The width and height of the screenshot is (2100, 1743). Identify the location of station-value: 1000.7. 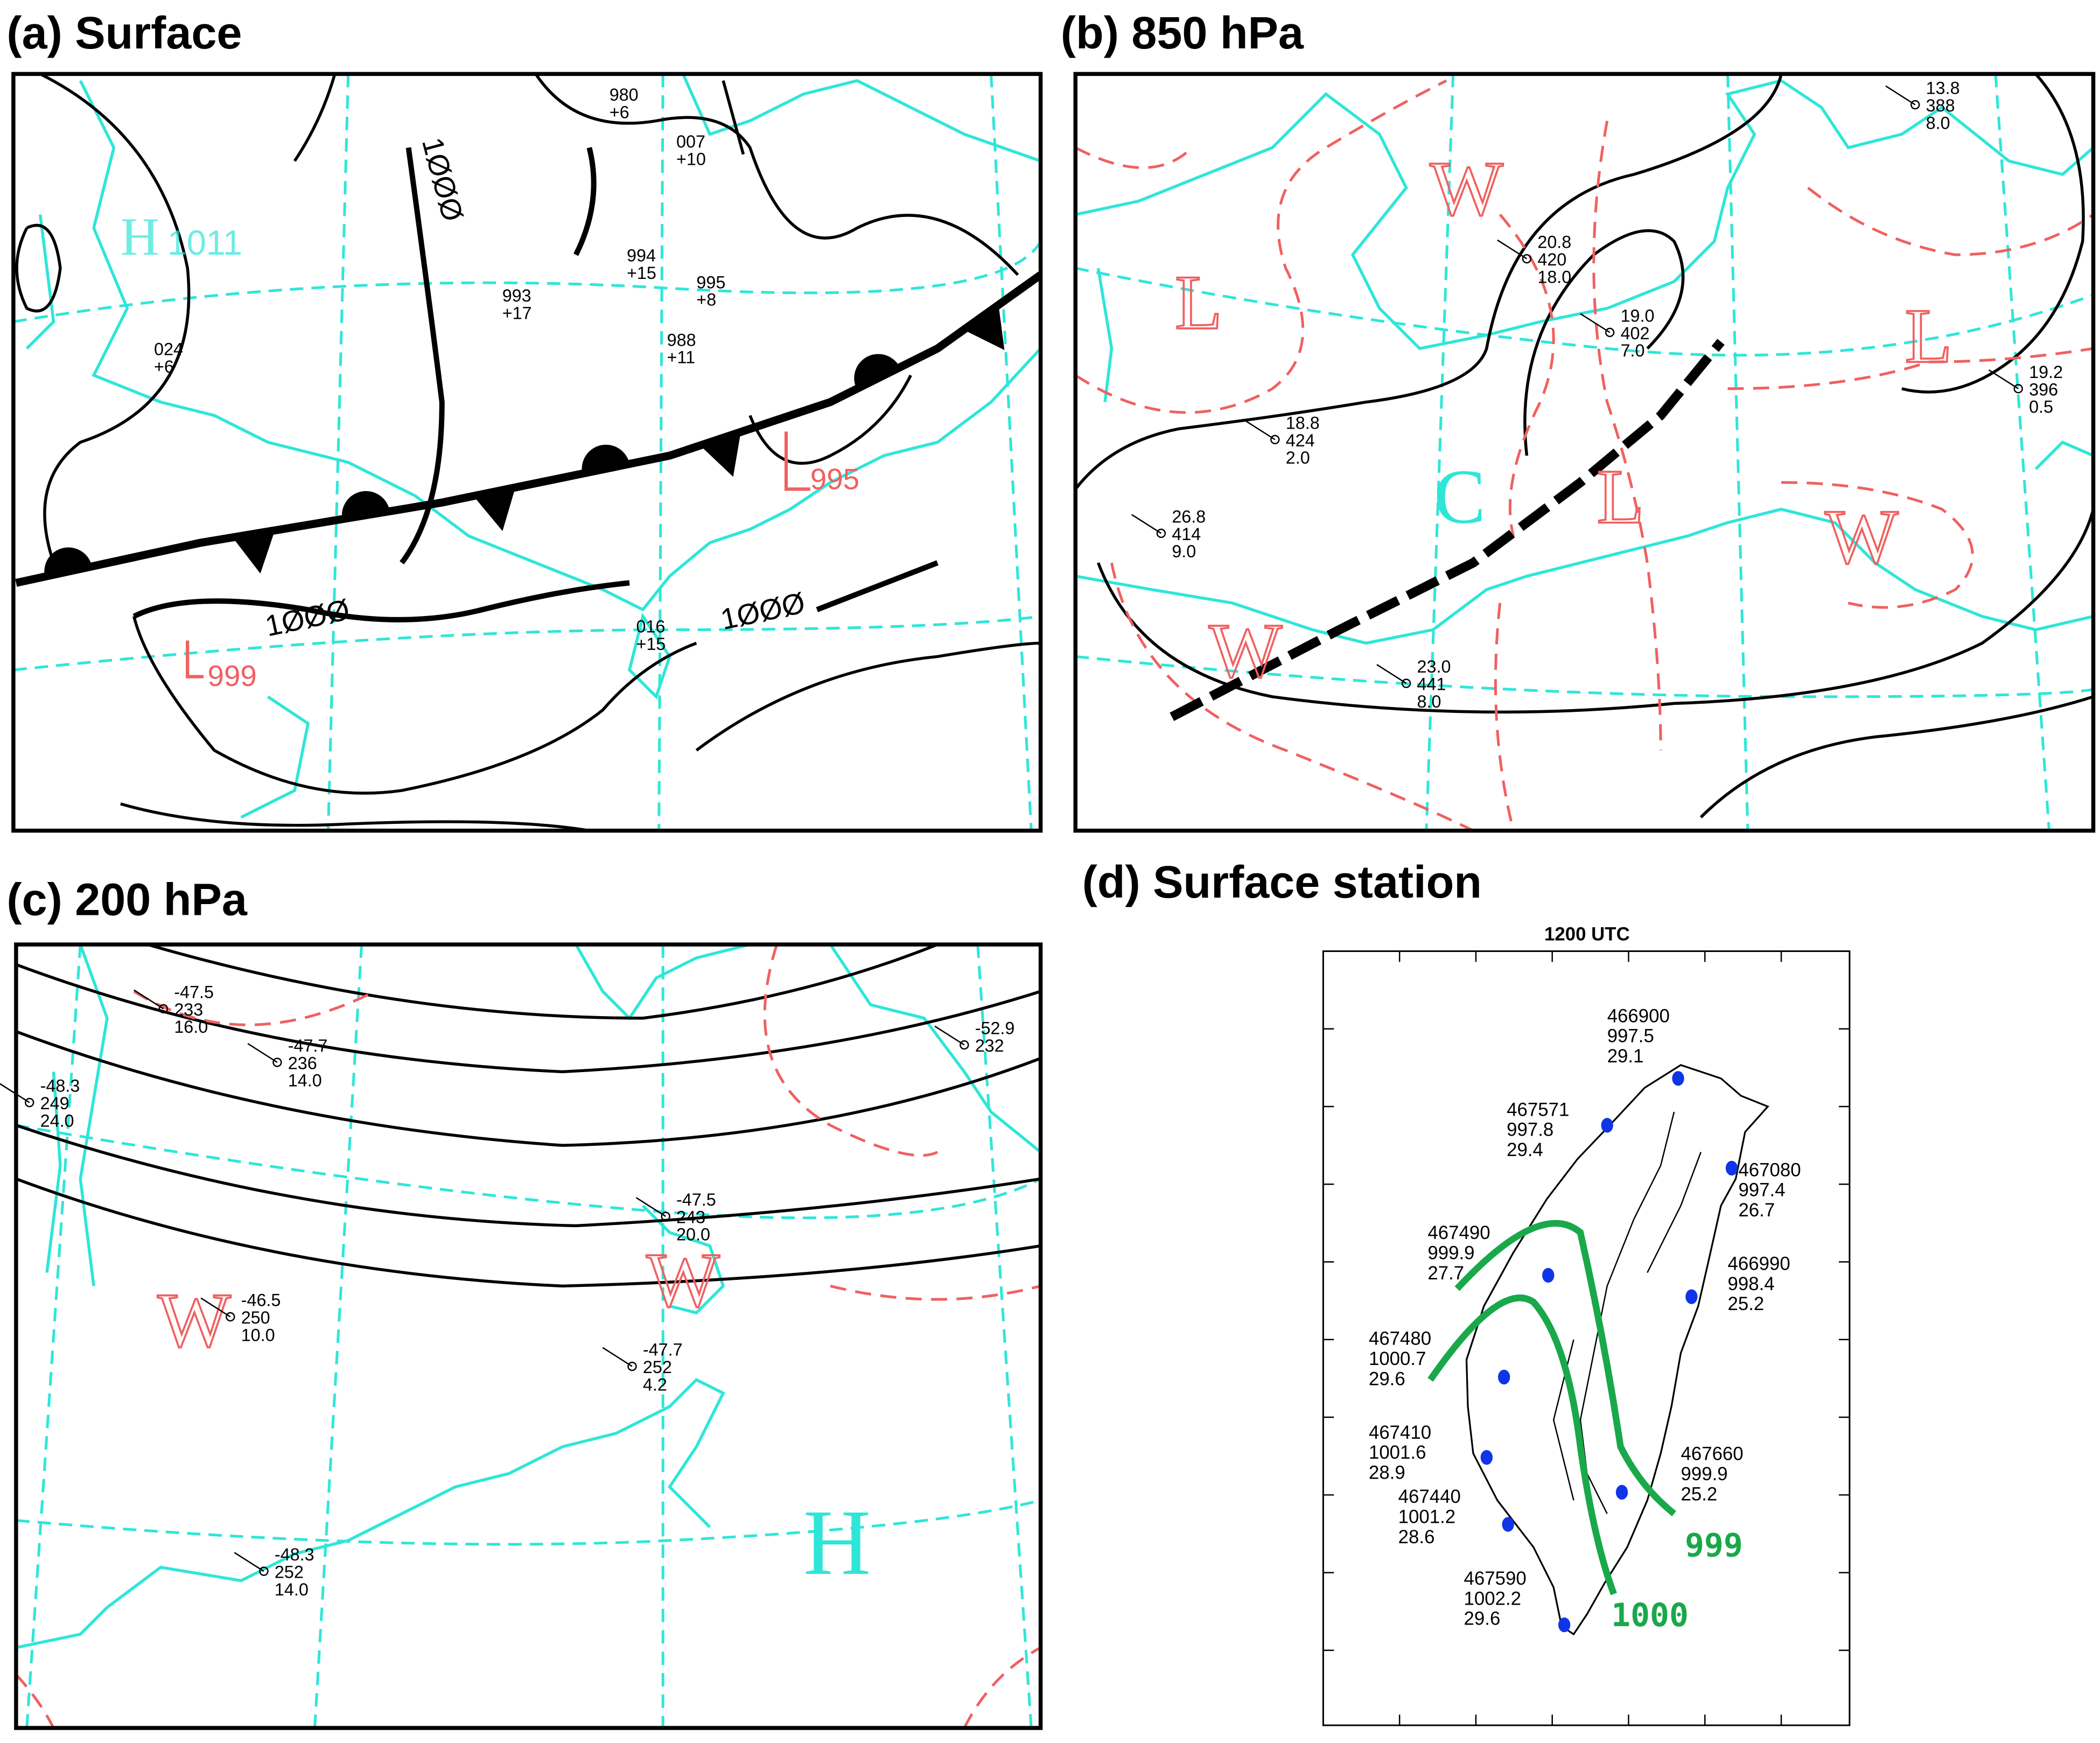
(1397, 1358).